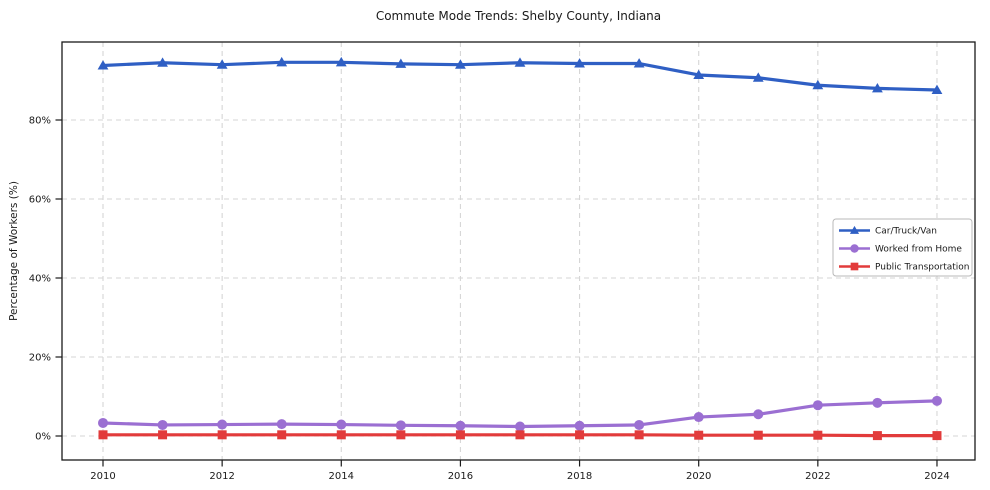  Describe the element at coordinates (14, 251) in the screenshot. I see `y-axis-label: Percentage of Workers (%)` at that location.